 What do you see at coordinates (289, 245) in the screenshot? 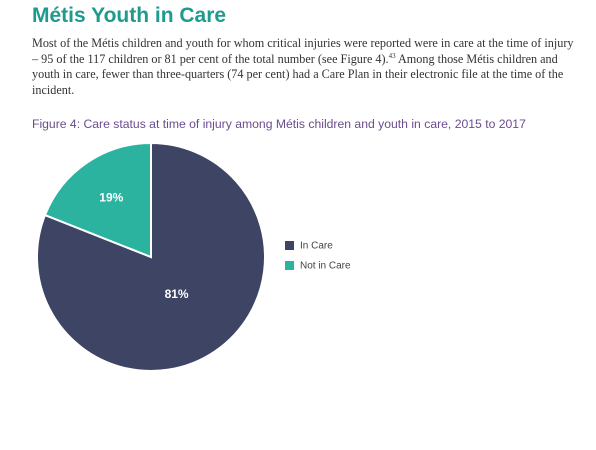
I see `legend-swatch-in-care` at bounding box center [289, 245].